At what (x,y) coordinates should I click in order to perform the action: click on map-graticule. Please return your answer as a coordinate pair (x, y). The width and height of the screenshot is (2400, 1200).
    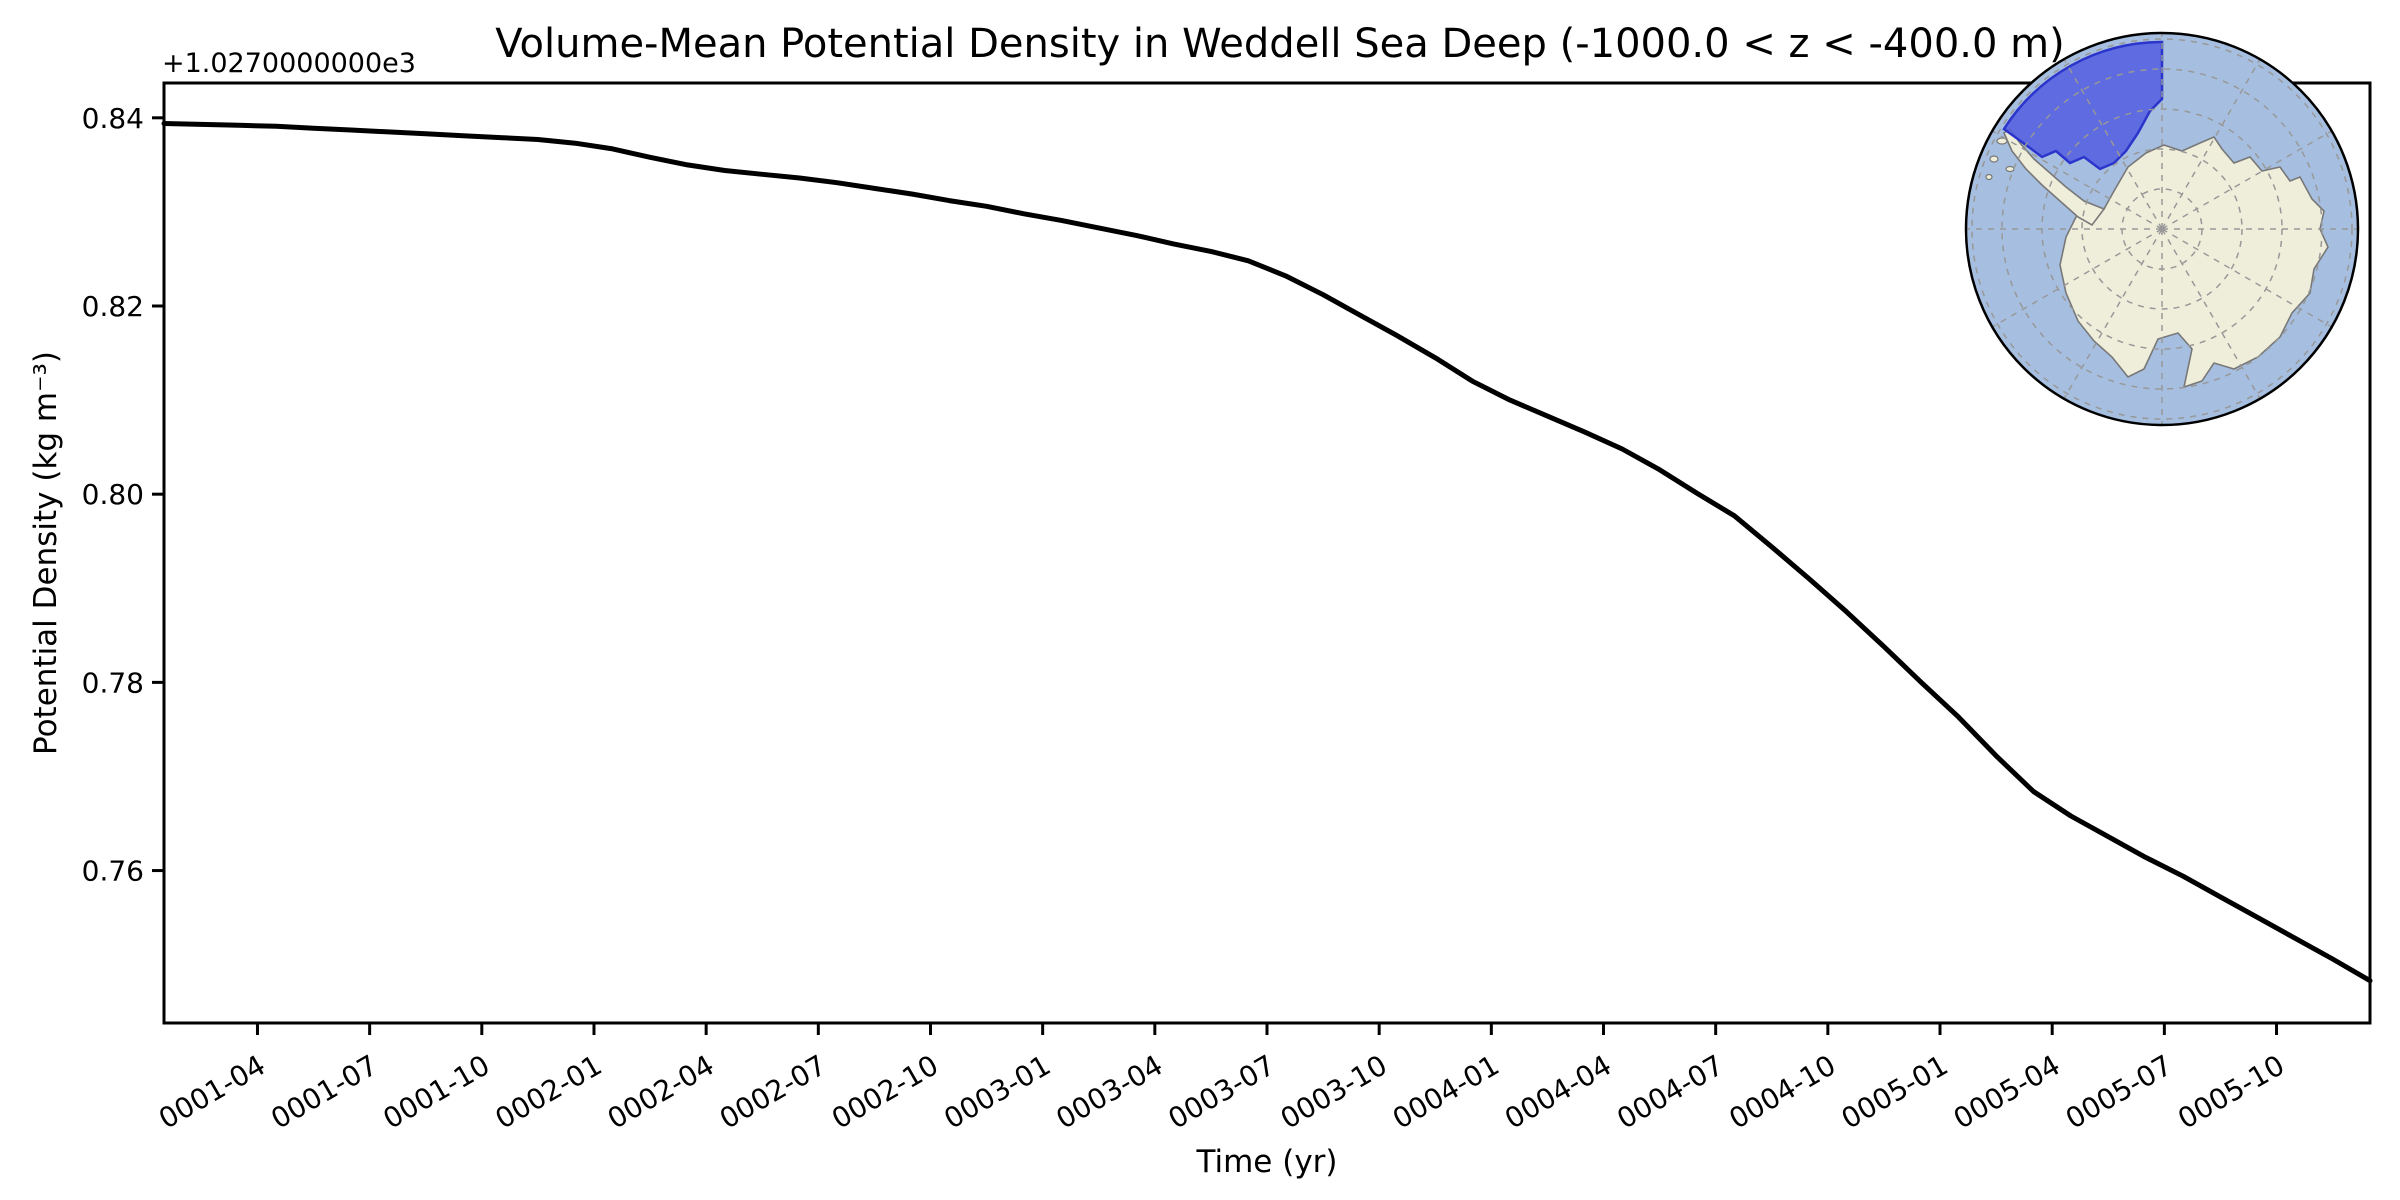
    Looking at the image, I should click on (2162, 229).